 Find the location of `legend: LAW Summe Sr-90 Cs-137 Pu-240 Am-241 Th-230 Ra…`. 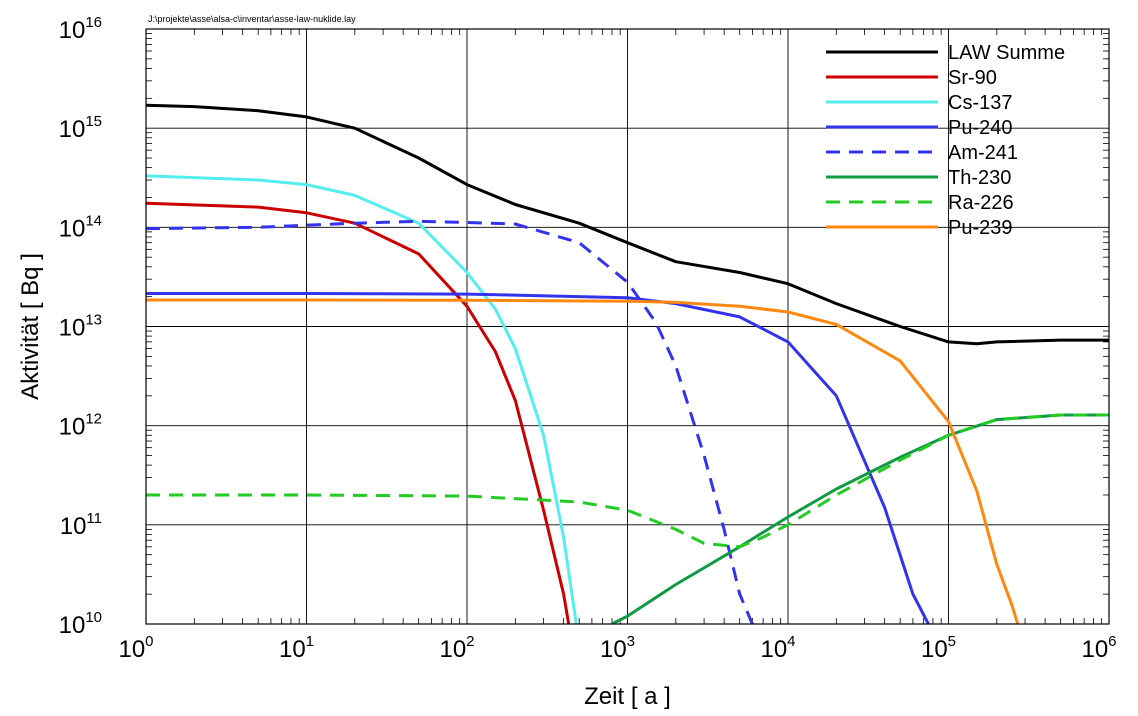

legend: LAW Summe Sr-90 Cs-137 Pu-240 Am-241 Th-230 Ra… is located at coordinates (945, 140).